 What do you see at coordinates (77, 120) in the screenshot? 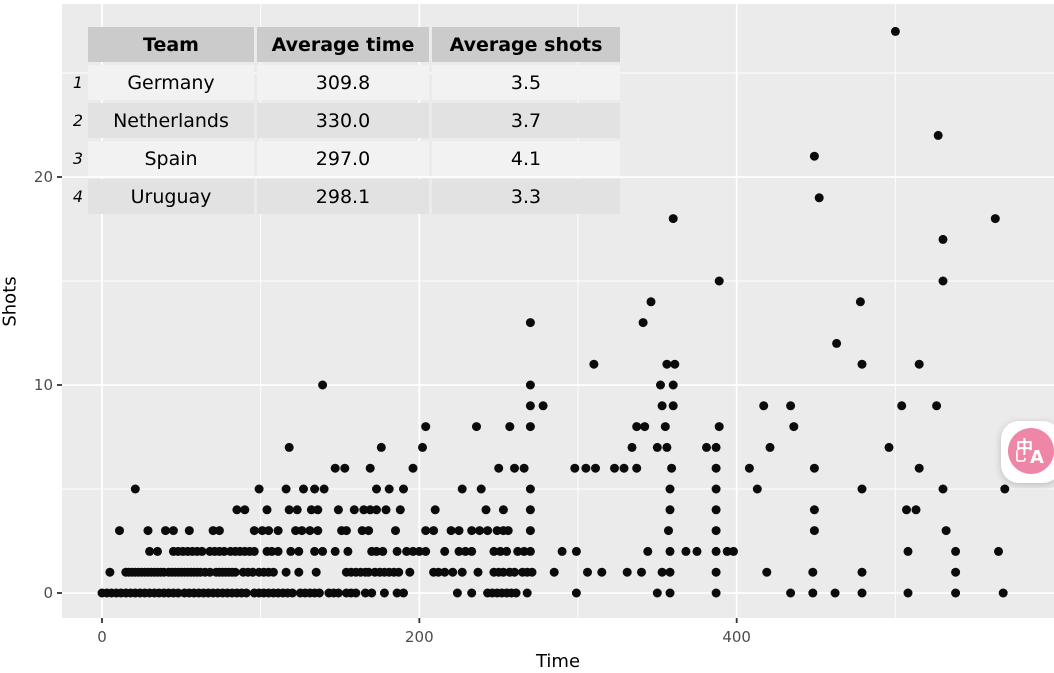
I see `row-number-cell: 2` at bounding box center [77, 120].